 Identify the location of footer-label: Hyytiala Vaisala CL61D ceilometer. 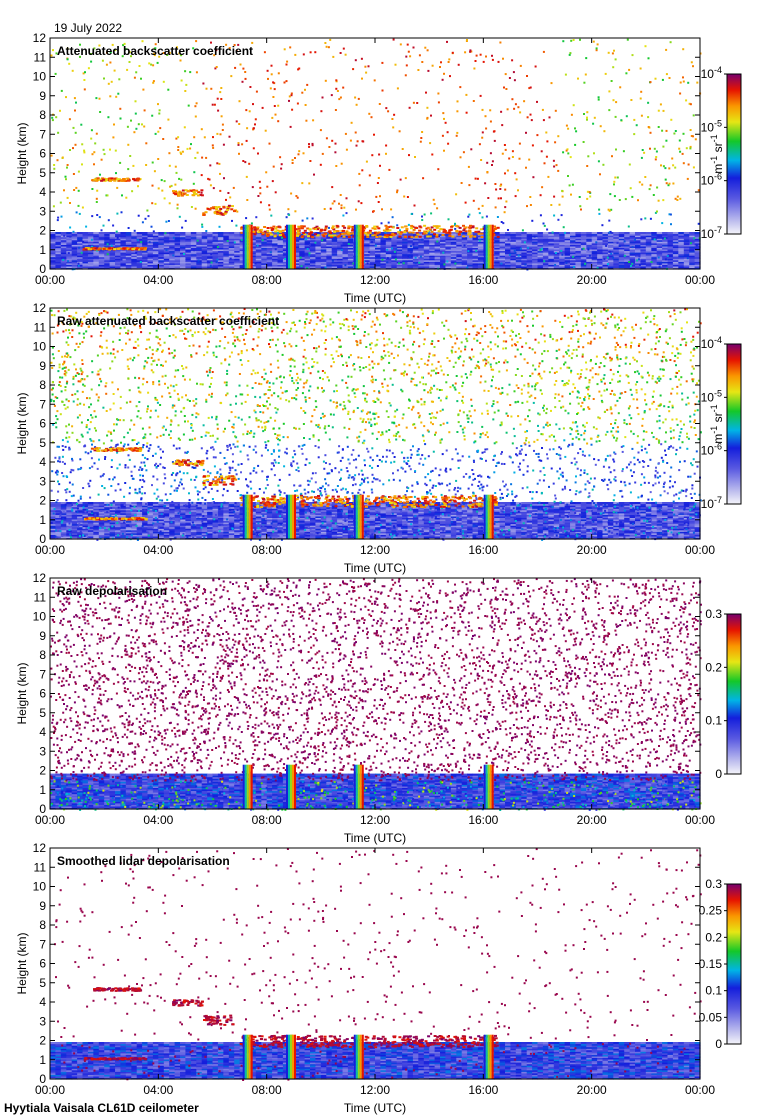
(101, 1108).